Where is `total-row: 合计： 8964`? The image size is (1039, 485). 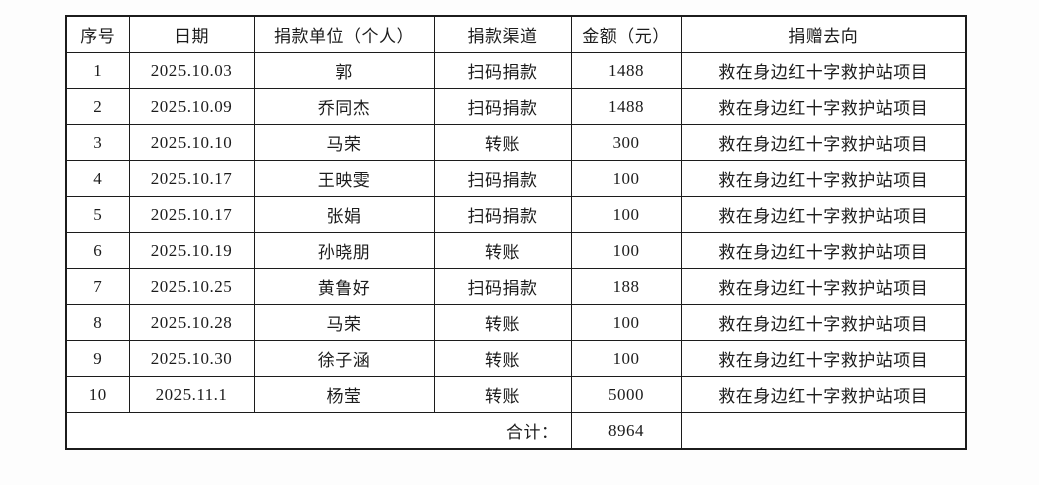 total-row: 合计： 8964 is located at coordinates (516, 431).